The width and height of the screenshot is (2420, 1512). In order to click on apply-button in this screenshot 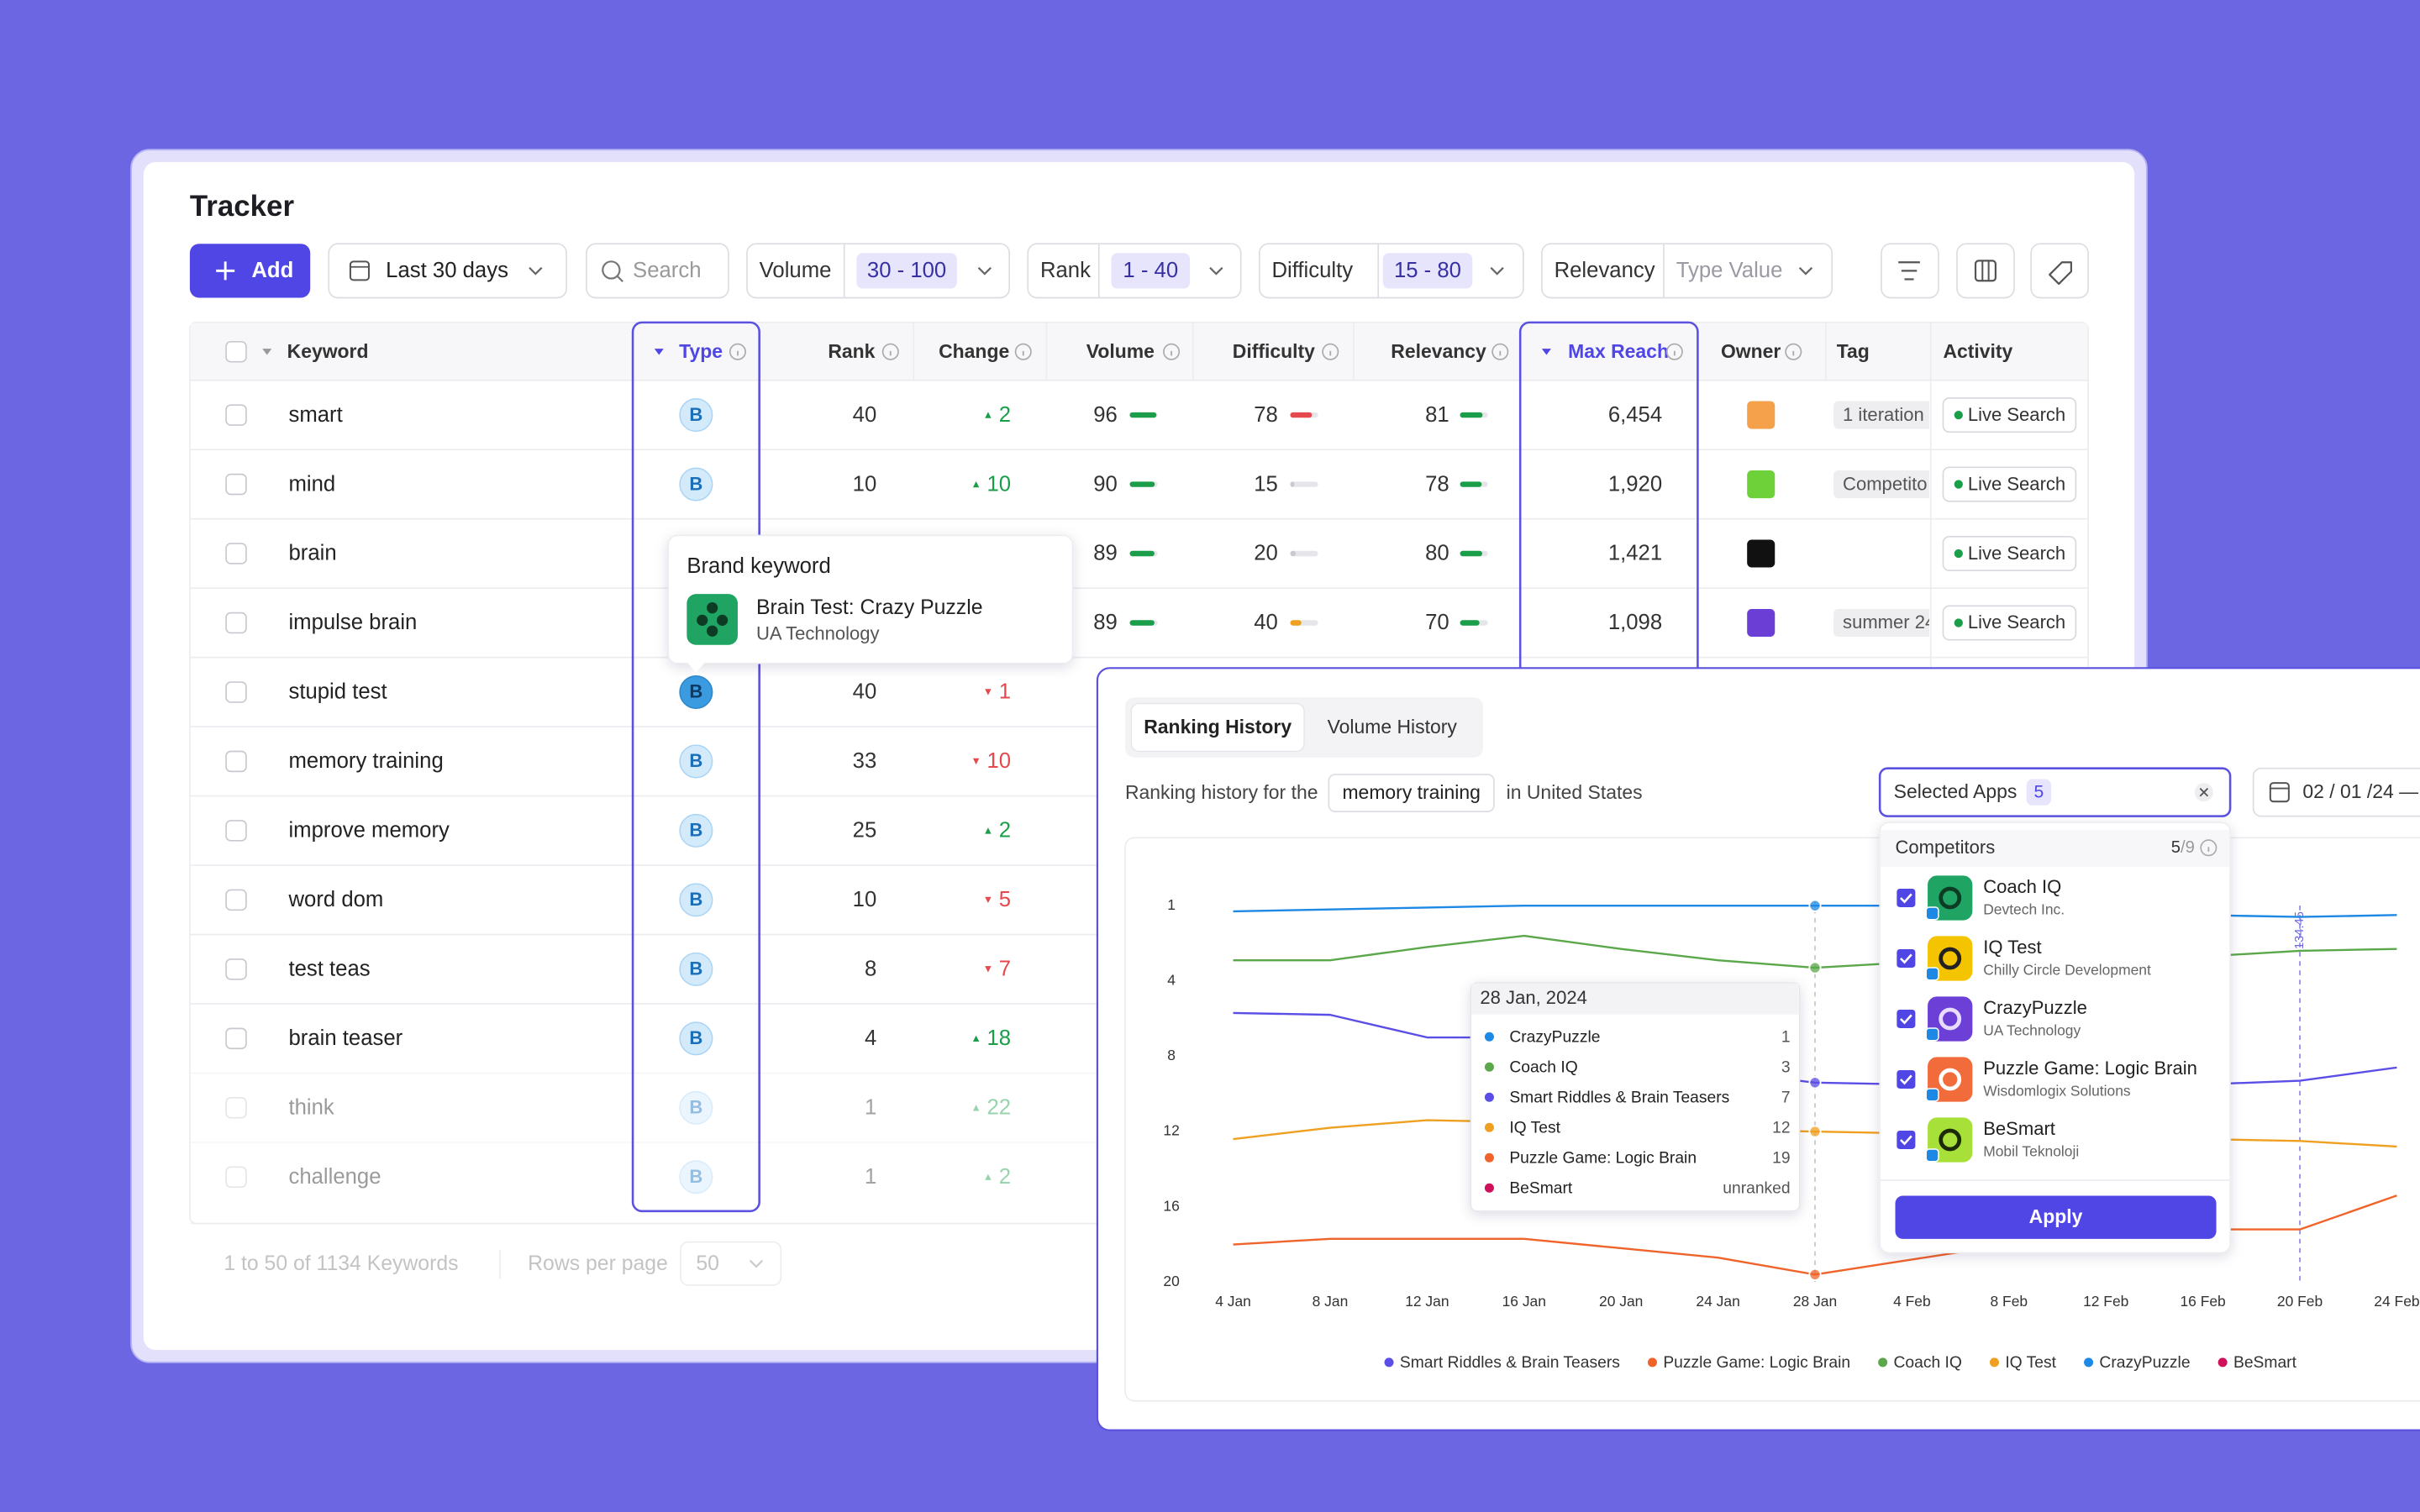, I will do `click(2056, 1217)`.